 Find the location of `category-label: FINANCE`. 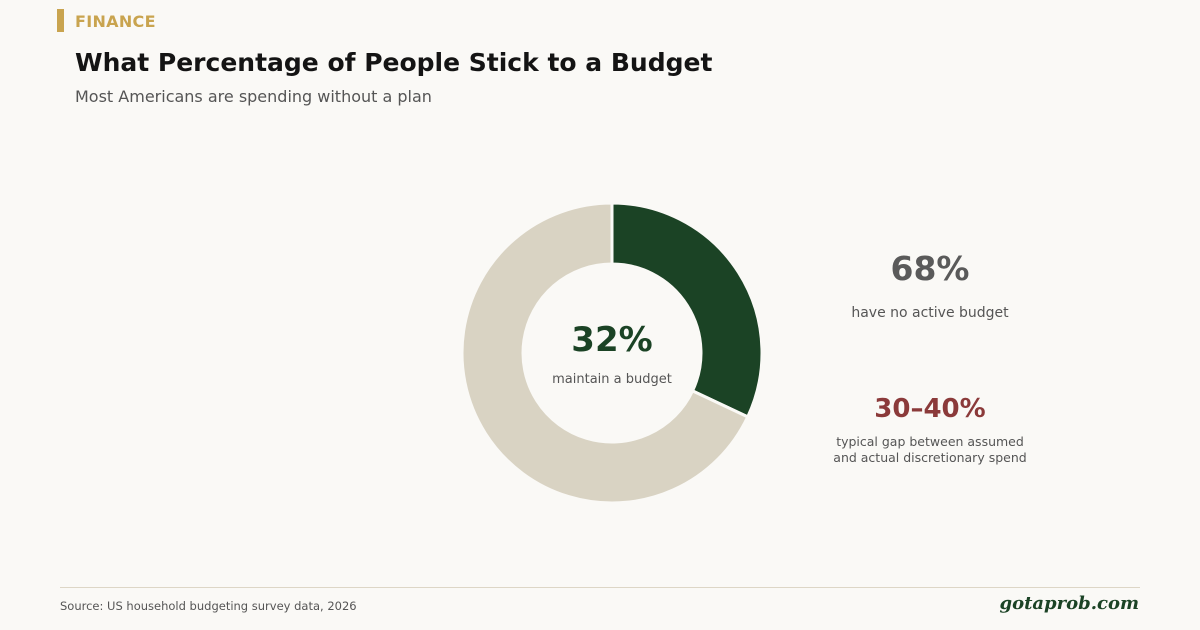

category-label: FINANCE is located at coordinates (115, 21).